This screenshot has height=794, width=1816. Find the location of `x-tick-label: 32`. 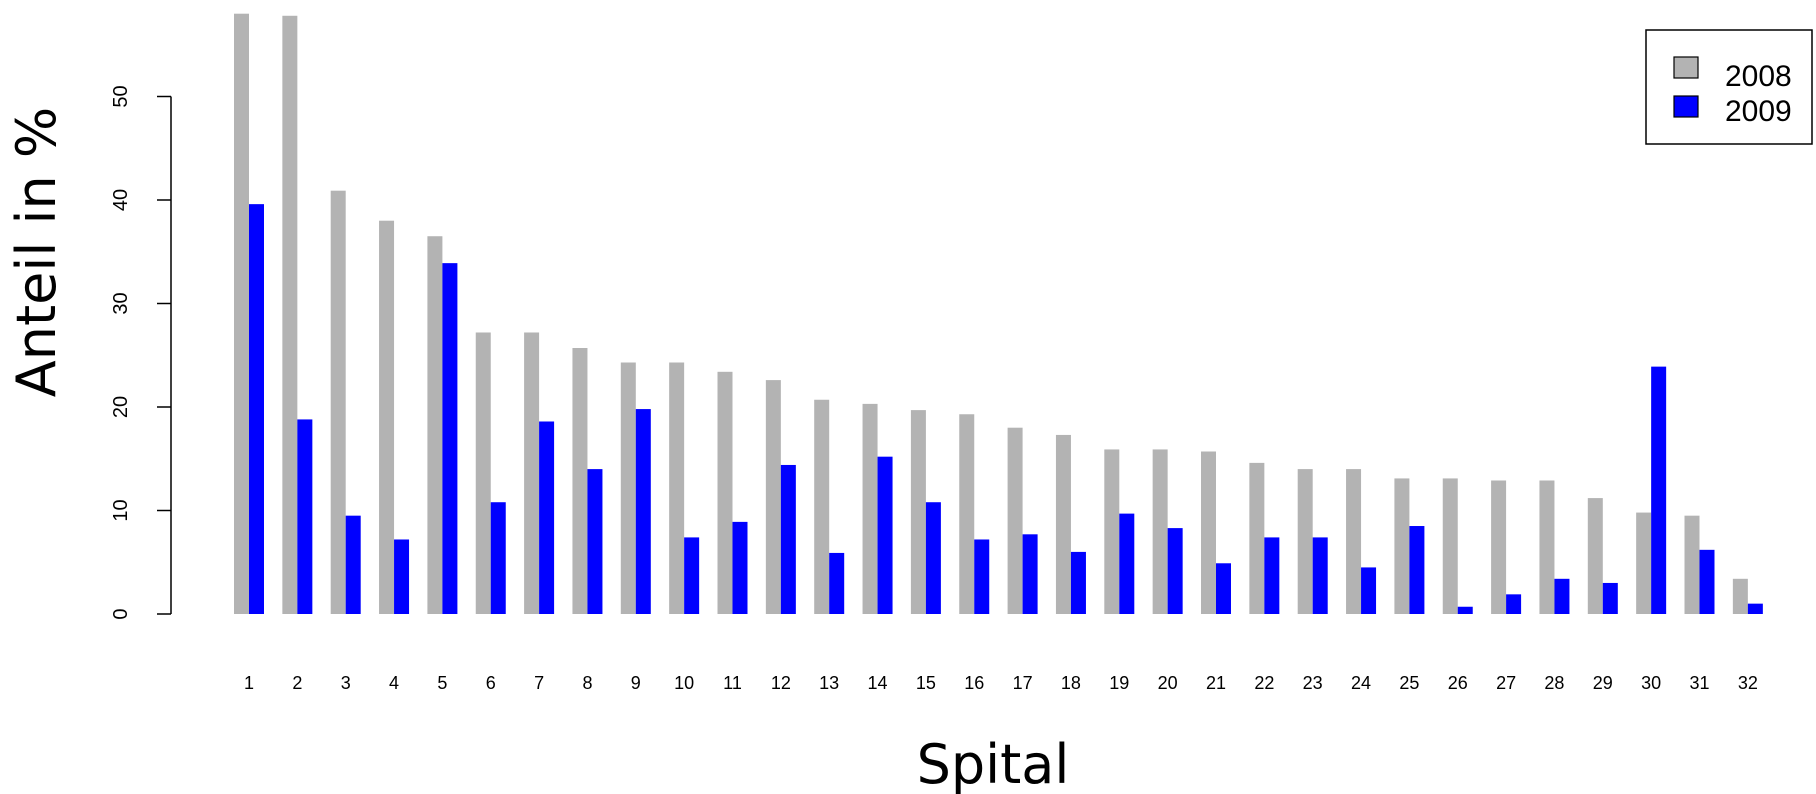

x-tick-label: 32 is located at coordinates (1748, 683).